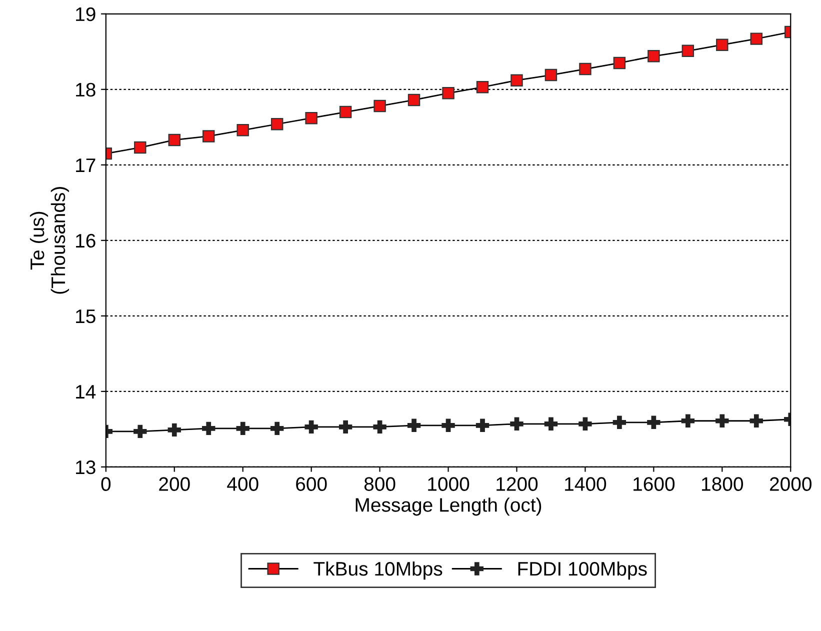 Image resolution: width=821 pixels, height=631 pixels. Describe the element at coordinates (174, 484) in the screenshot. I see `x-tick-label: 200` at that location.